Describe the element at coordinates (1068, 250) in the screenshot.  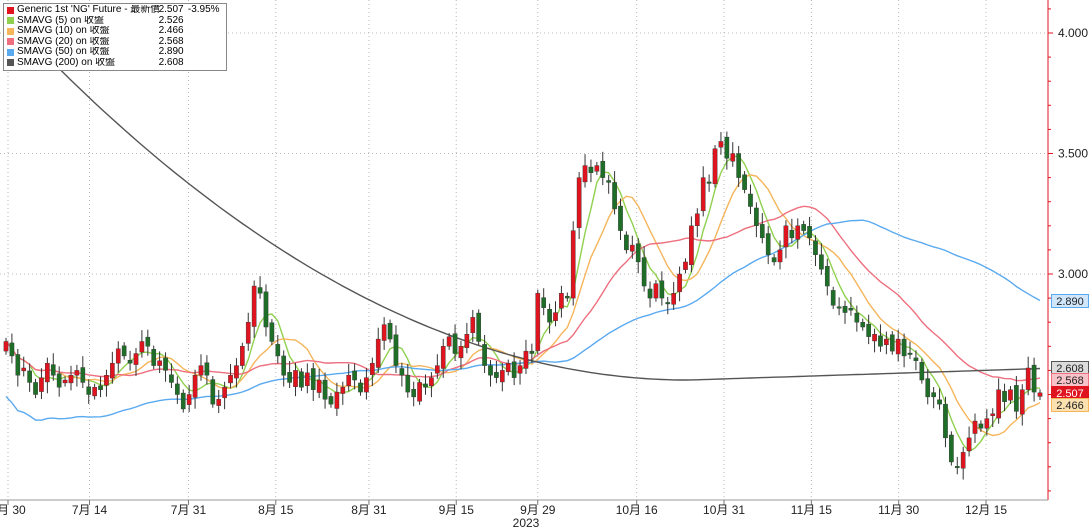
I see `y-axis-ticks: 4.000 3.500 3.000` at that location.